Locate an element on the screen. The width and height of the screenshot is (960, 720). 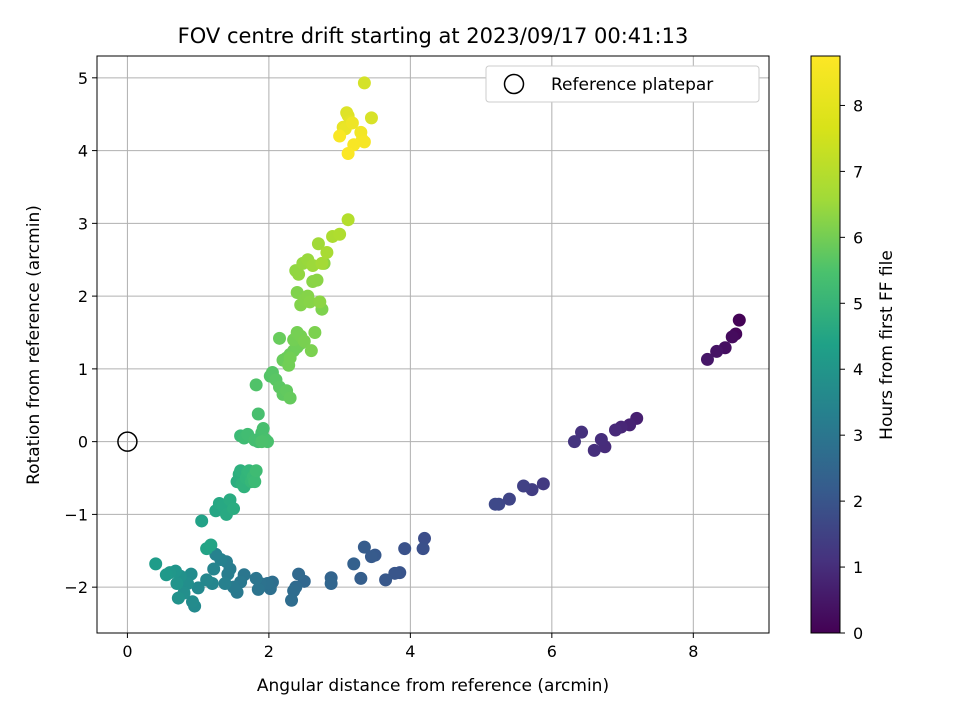
y-tick-label: 3 is located at coordinates (83, 223).